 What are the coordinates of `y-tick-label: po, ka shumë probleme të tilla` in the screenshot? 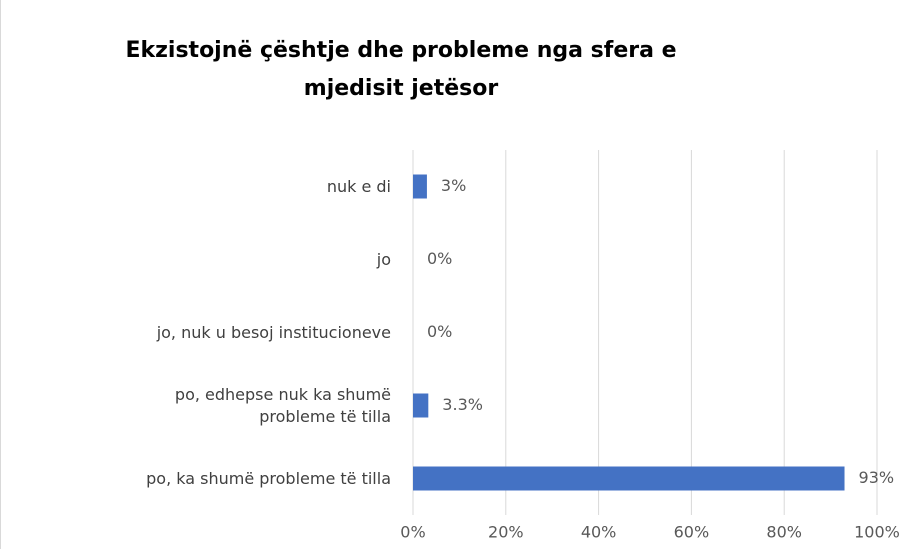 It's located at (268, 478).